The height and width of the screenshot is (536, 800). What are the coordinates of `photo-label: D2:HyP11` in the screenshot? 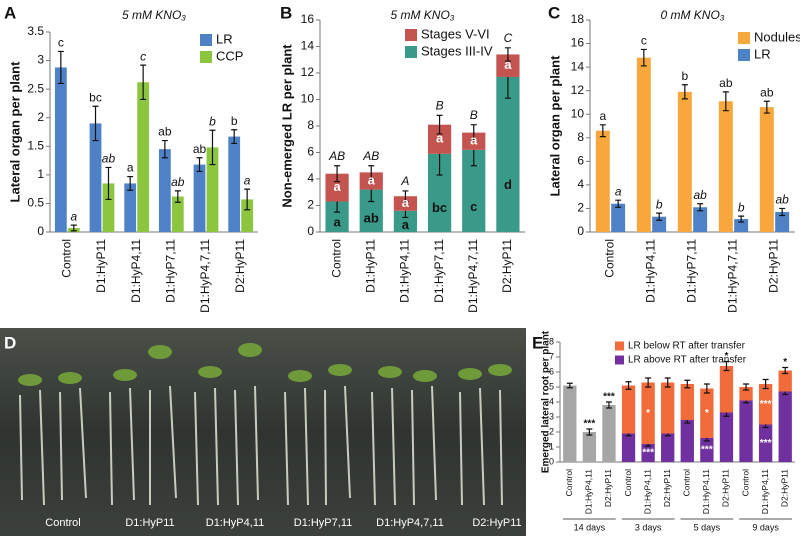 It's located at (496, 523).